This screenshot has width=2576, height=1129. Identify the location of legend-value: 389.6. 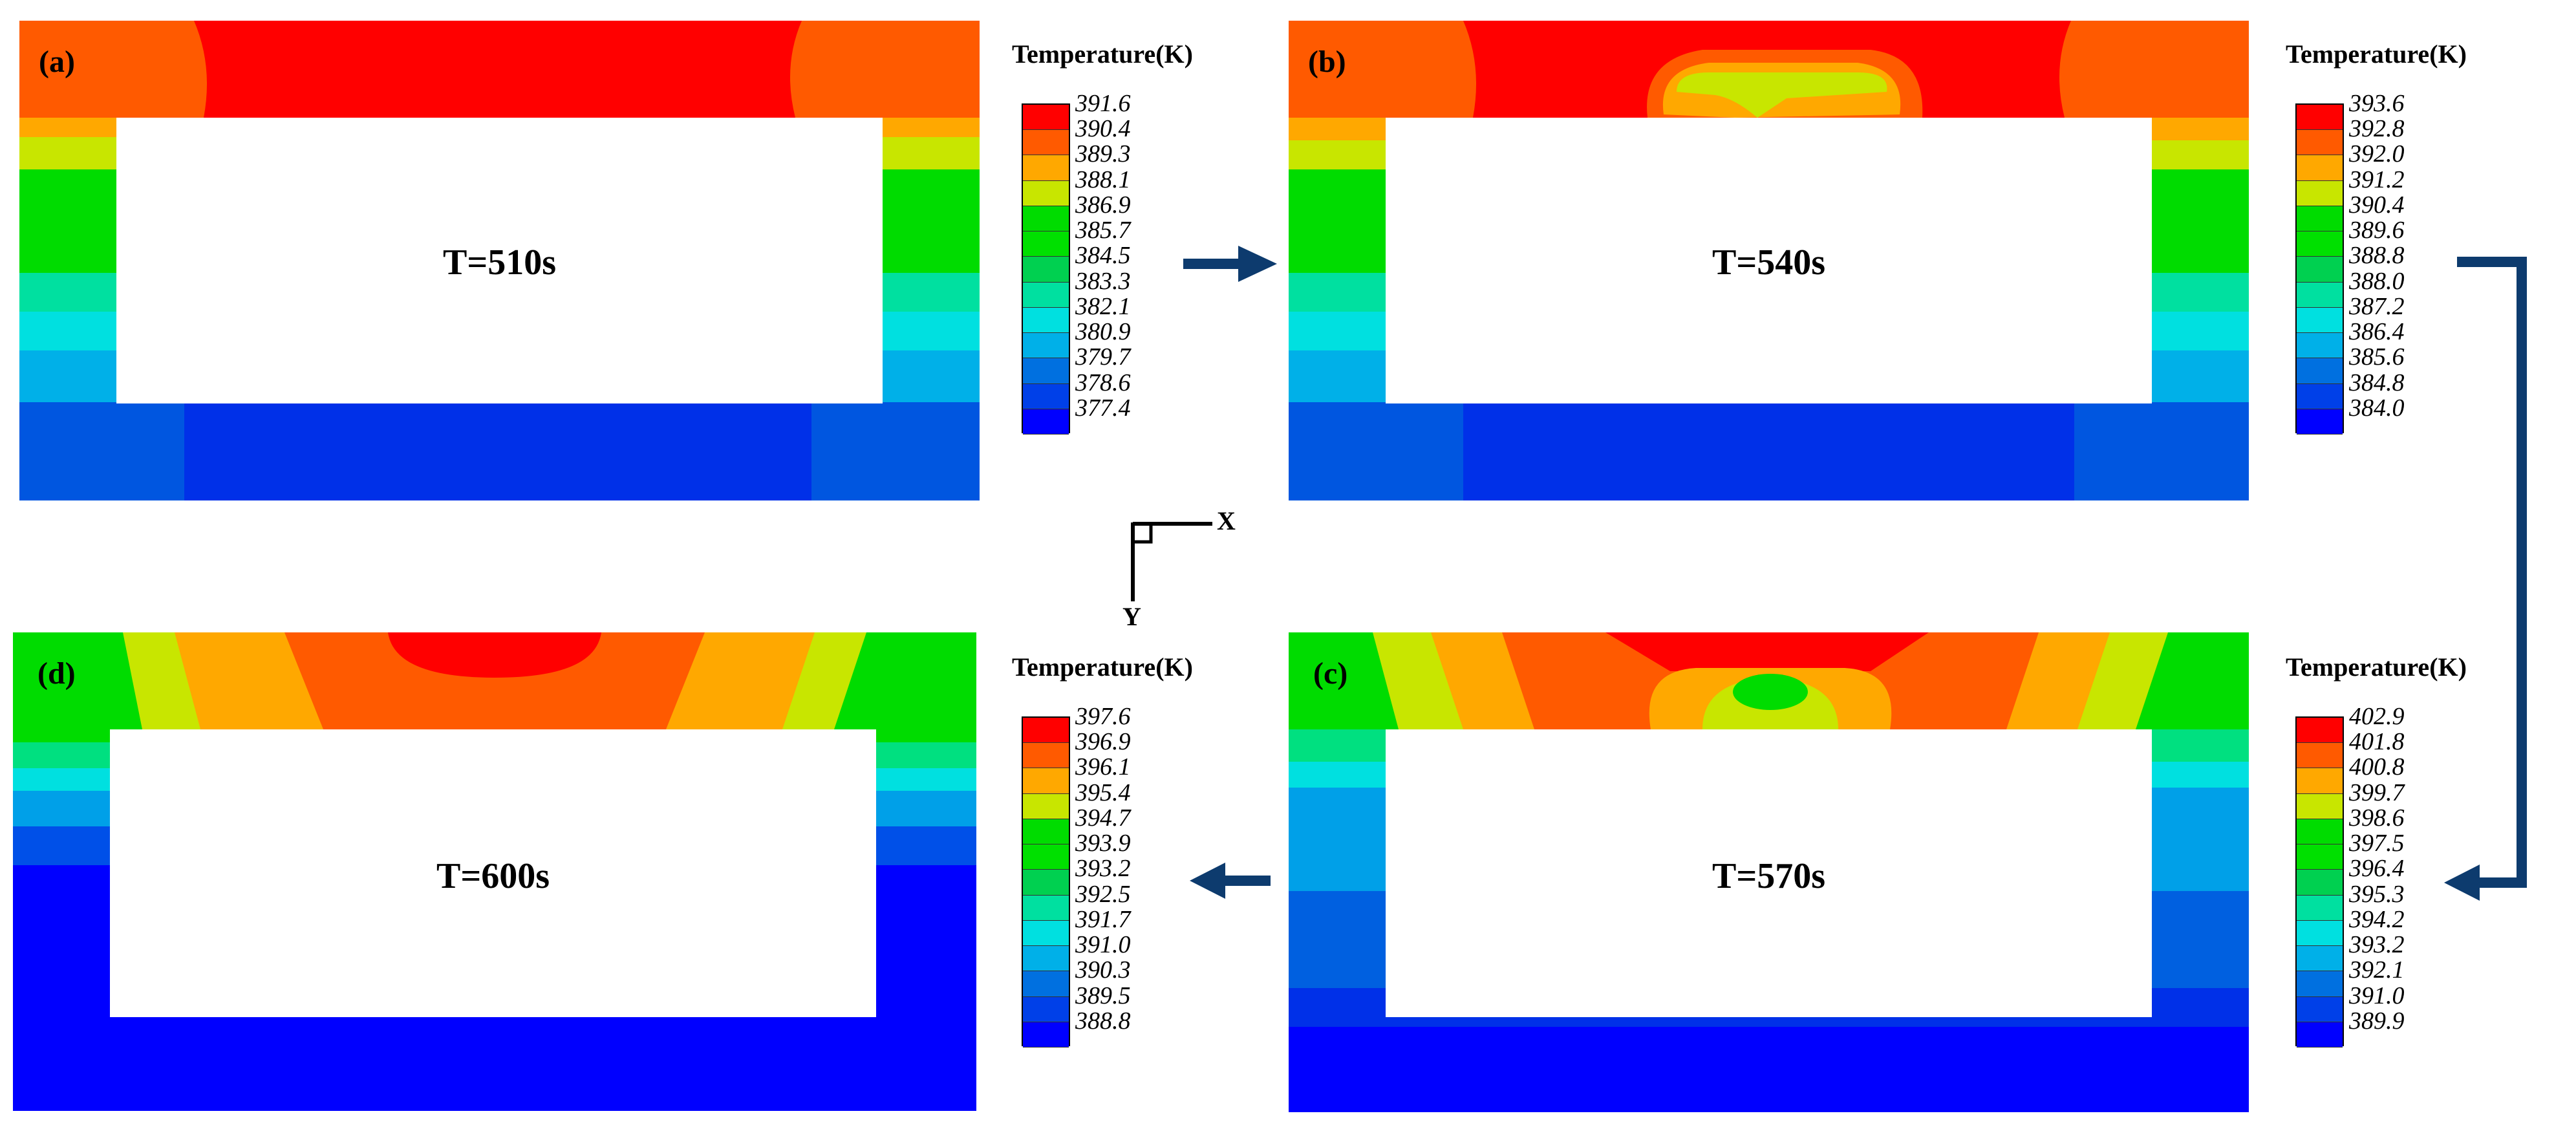
(2377, 231).